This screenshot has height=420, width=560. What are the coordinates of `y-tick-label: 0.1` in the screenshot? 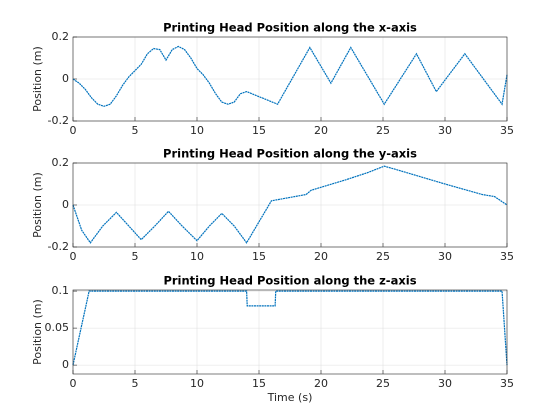 It's located at (61, 290).